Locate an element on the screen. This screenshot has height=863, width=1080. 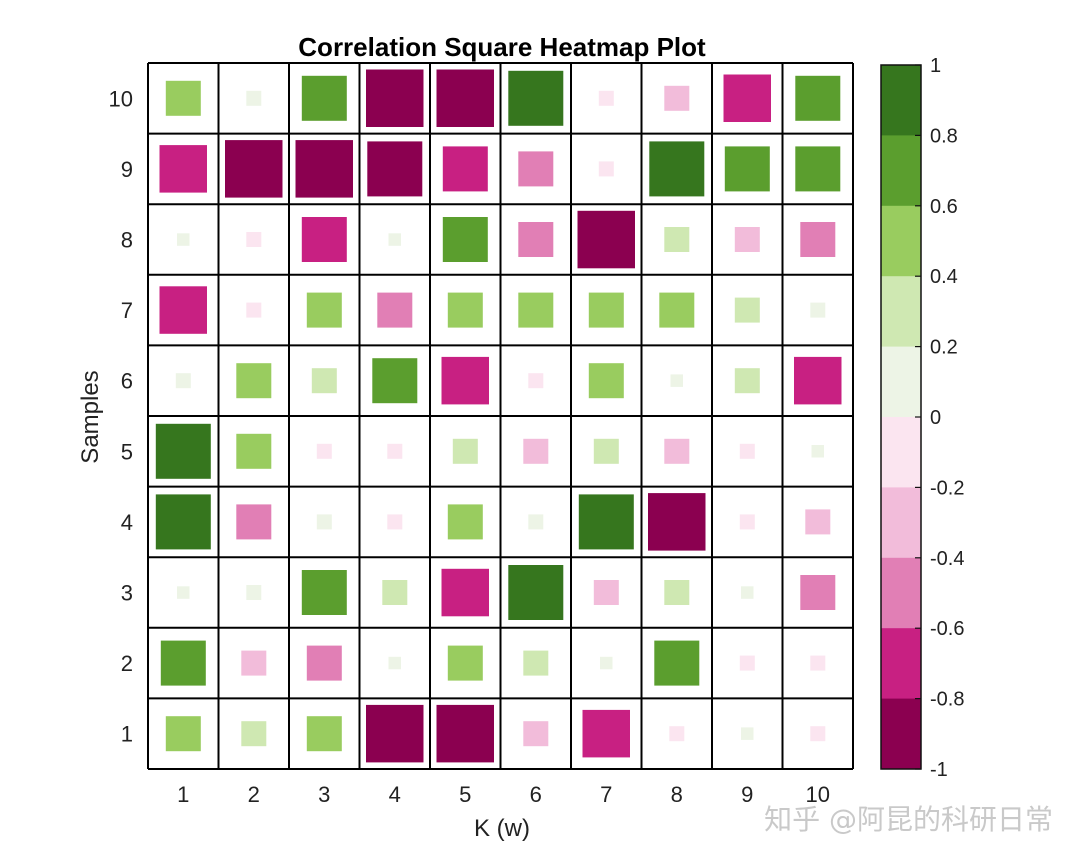
x-tick-label: 1 is located at coordinates (183, 794).